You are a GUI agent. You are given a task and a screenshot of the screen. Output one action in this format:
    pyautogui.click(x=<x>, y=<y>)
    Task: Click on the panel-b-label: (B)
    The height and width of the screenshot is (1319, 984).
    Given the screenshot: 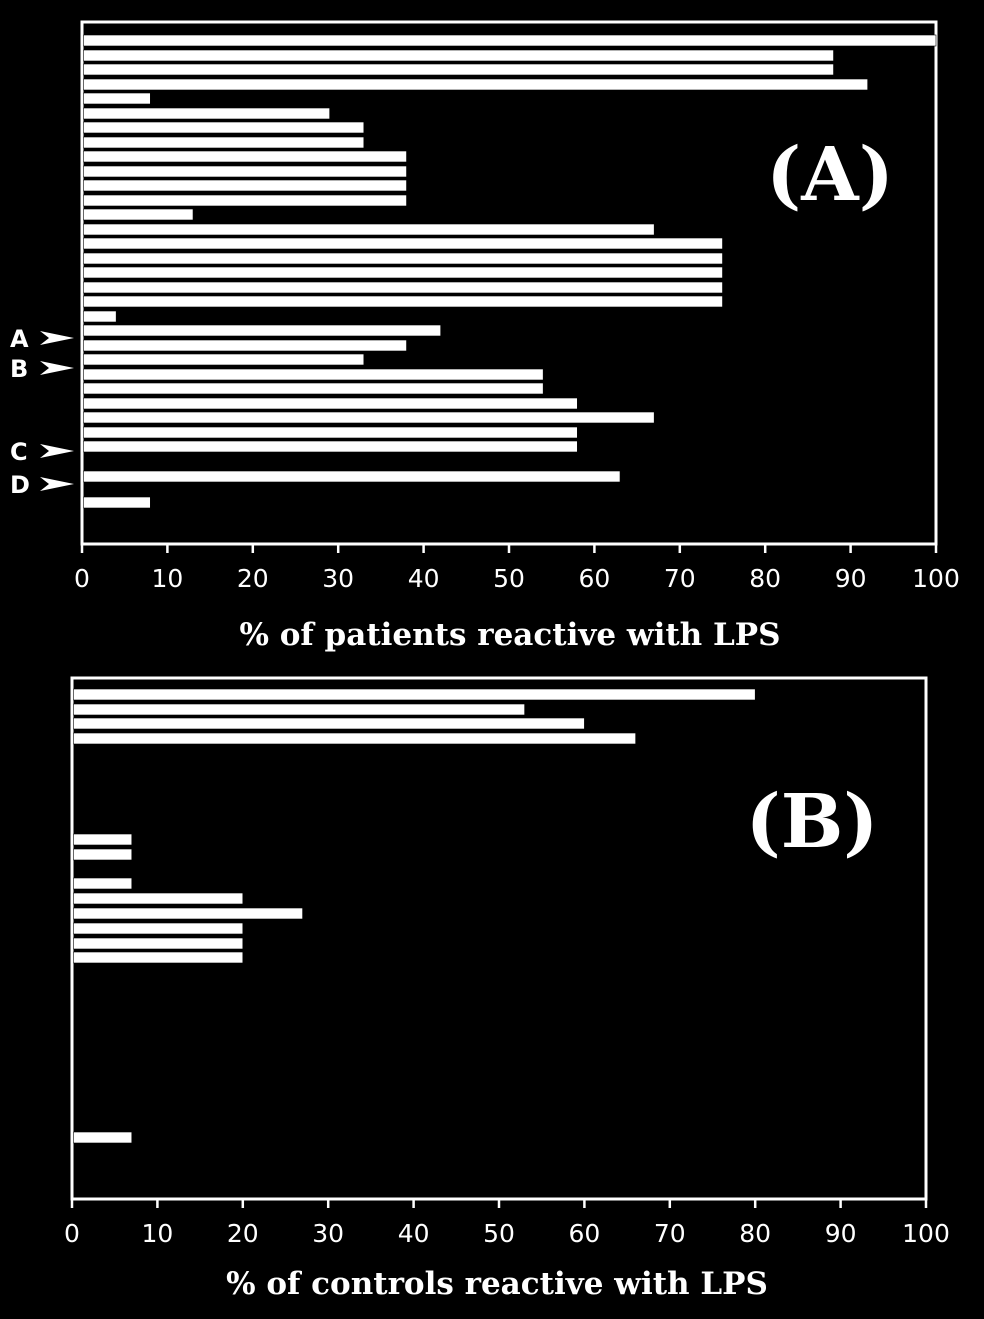 What is the action you would take?
    pyautogui.click(x=812, y=822)
    